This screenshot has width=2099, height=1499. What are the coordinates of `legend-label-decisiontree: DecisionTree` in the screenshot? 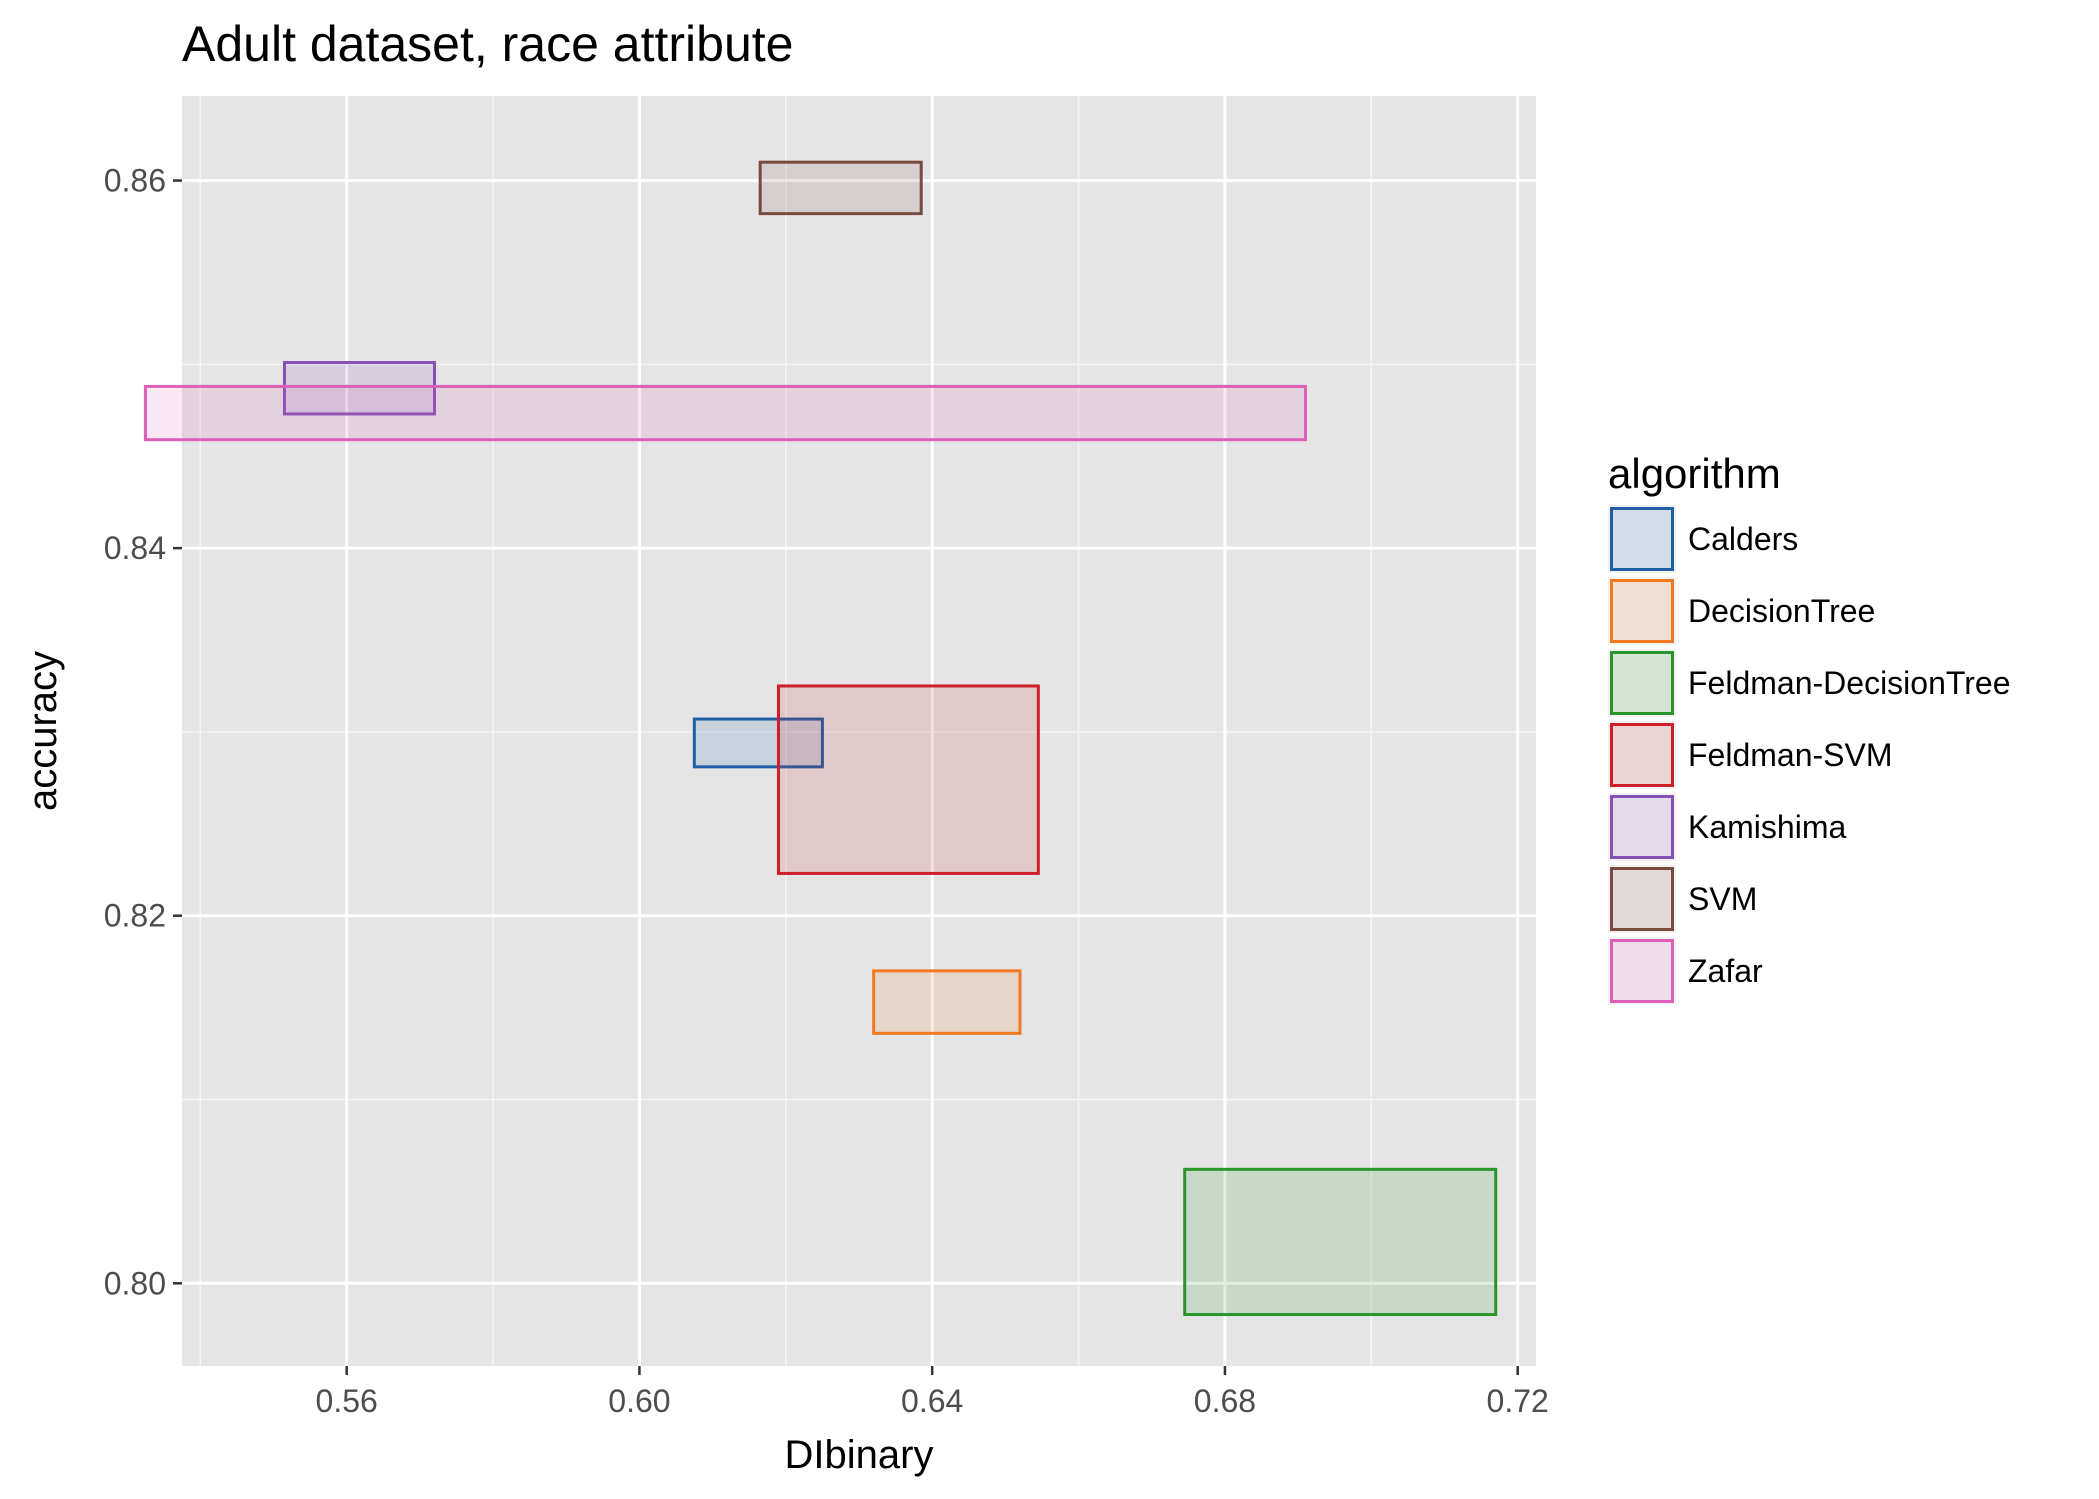 It's located at (1781, 611).